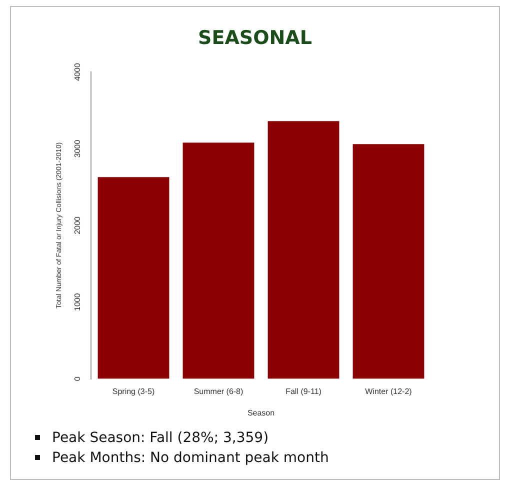 The image size is (514, 488). Describe the element at coordinates (77, 148) in the screenshot. I see `y-tick-label: 3000` at that location.